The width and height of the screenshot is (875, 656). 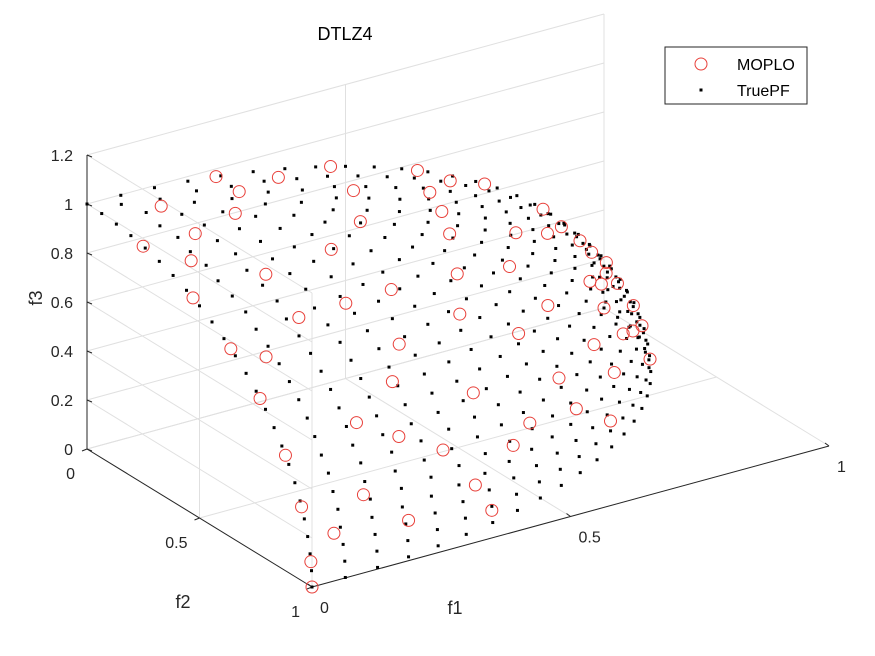 I want to click on legend-marker-truepf, so click(x=701, y=90).